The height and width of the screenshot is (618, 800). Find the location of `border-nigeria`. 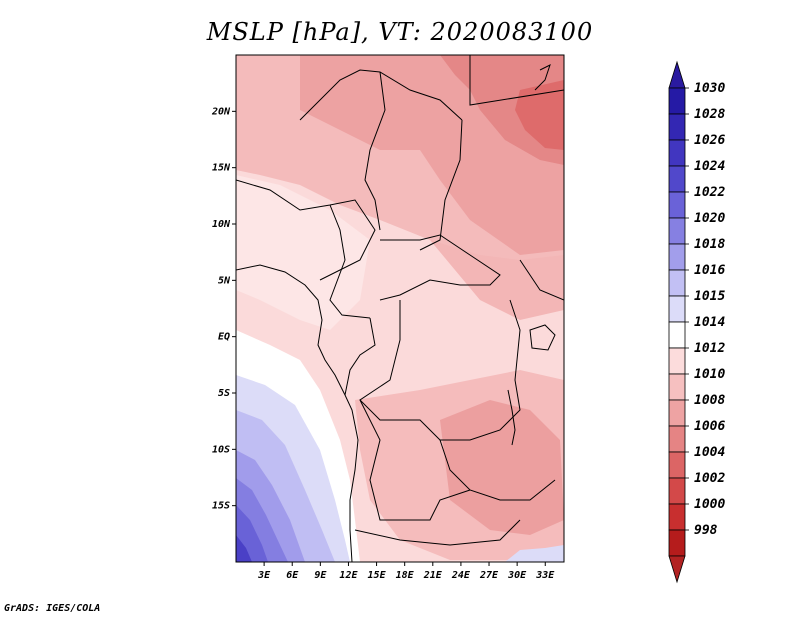

border-nigeria is located at coordinates (306, 230).